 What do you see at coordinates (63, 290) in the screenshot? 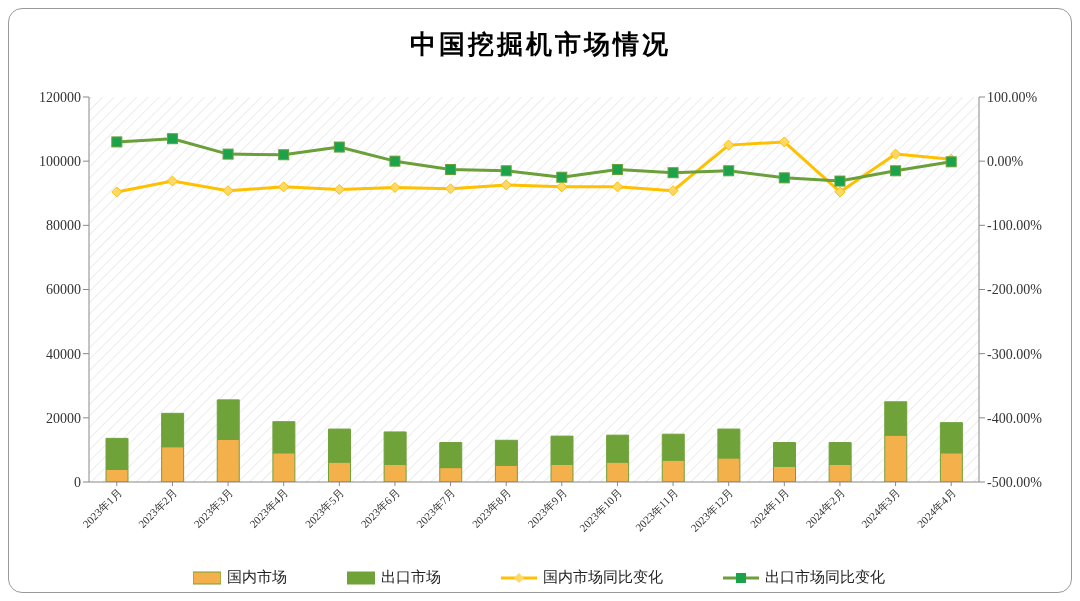
I see `y-tick-label: 60000` at bounding box center [63, 290].